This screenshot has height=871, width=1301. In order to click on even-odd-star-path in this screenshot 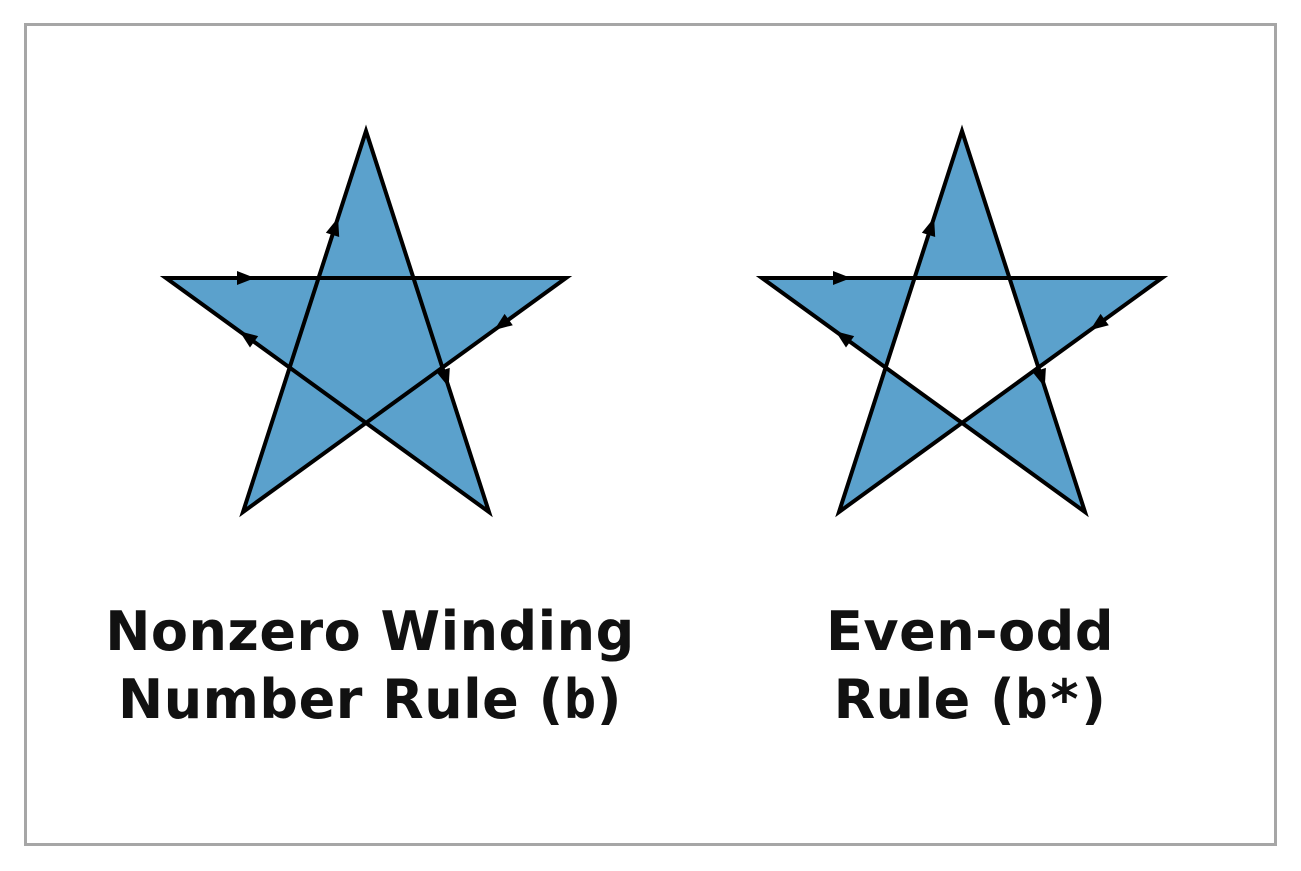, I will do `click(962, 321)`.